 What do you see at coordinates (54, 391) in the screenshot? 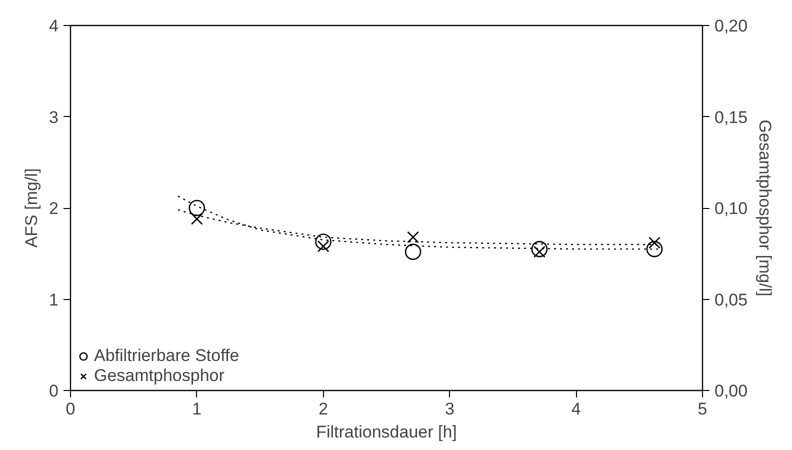
I see `y-tick-label: 0` at bounding box center [54, 391].